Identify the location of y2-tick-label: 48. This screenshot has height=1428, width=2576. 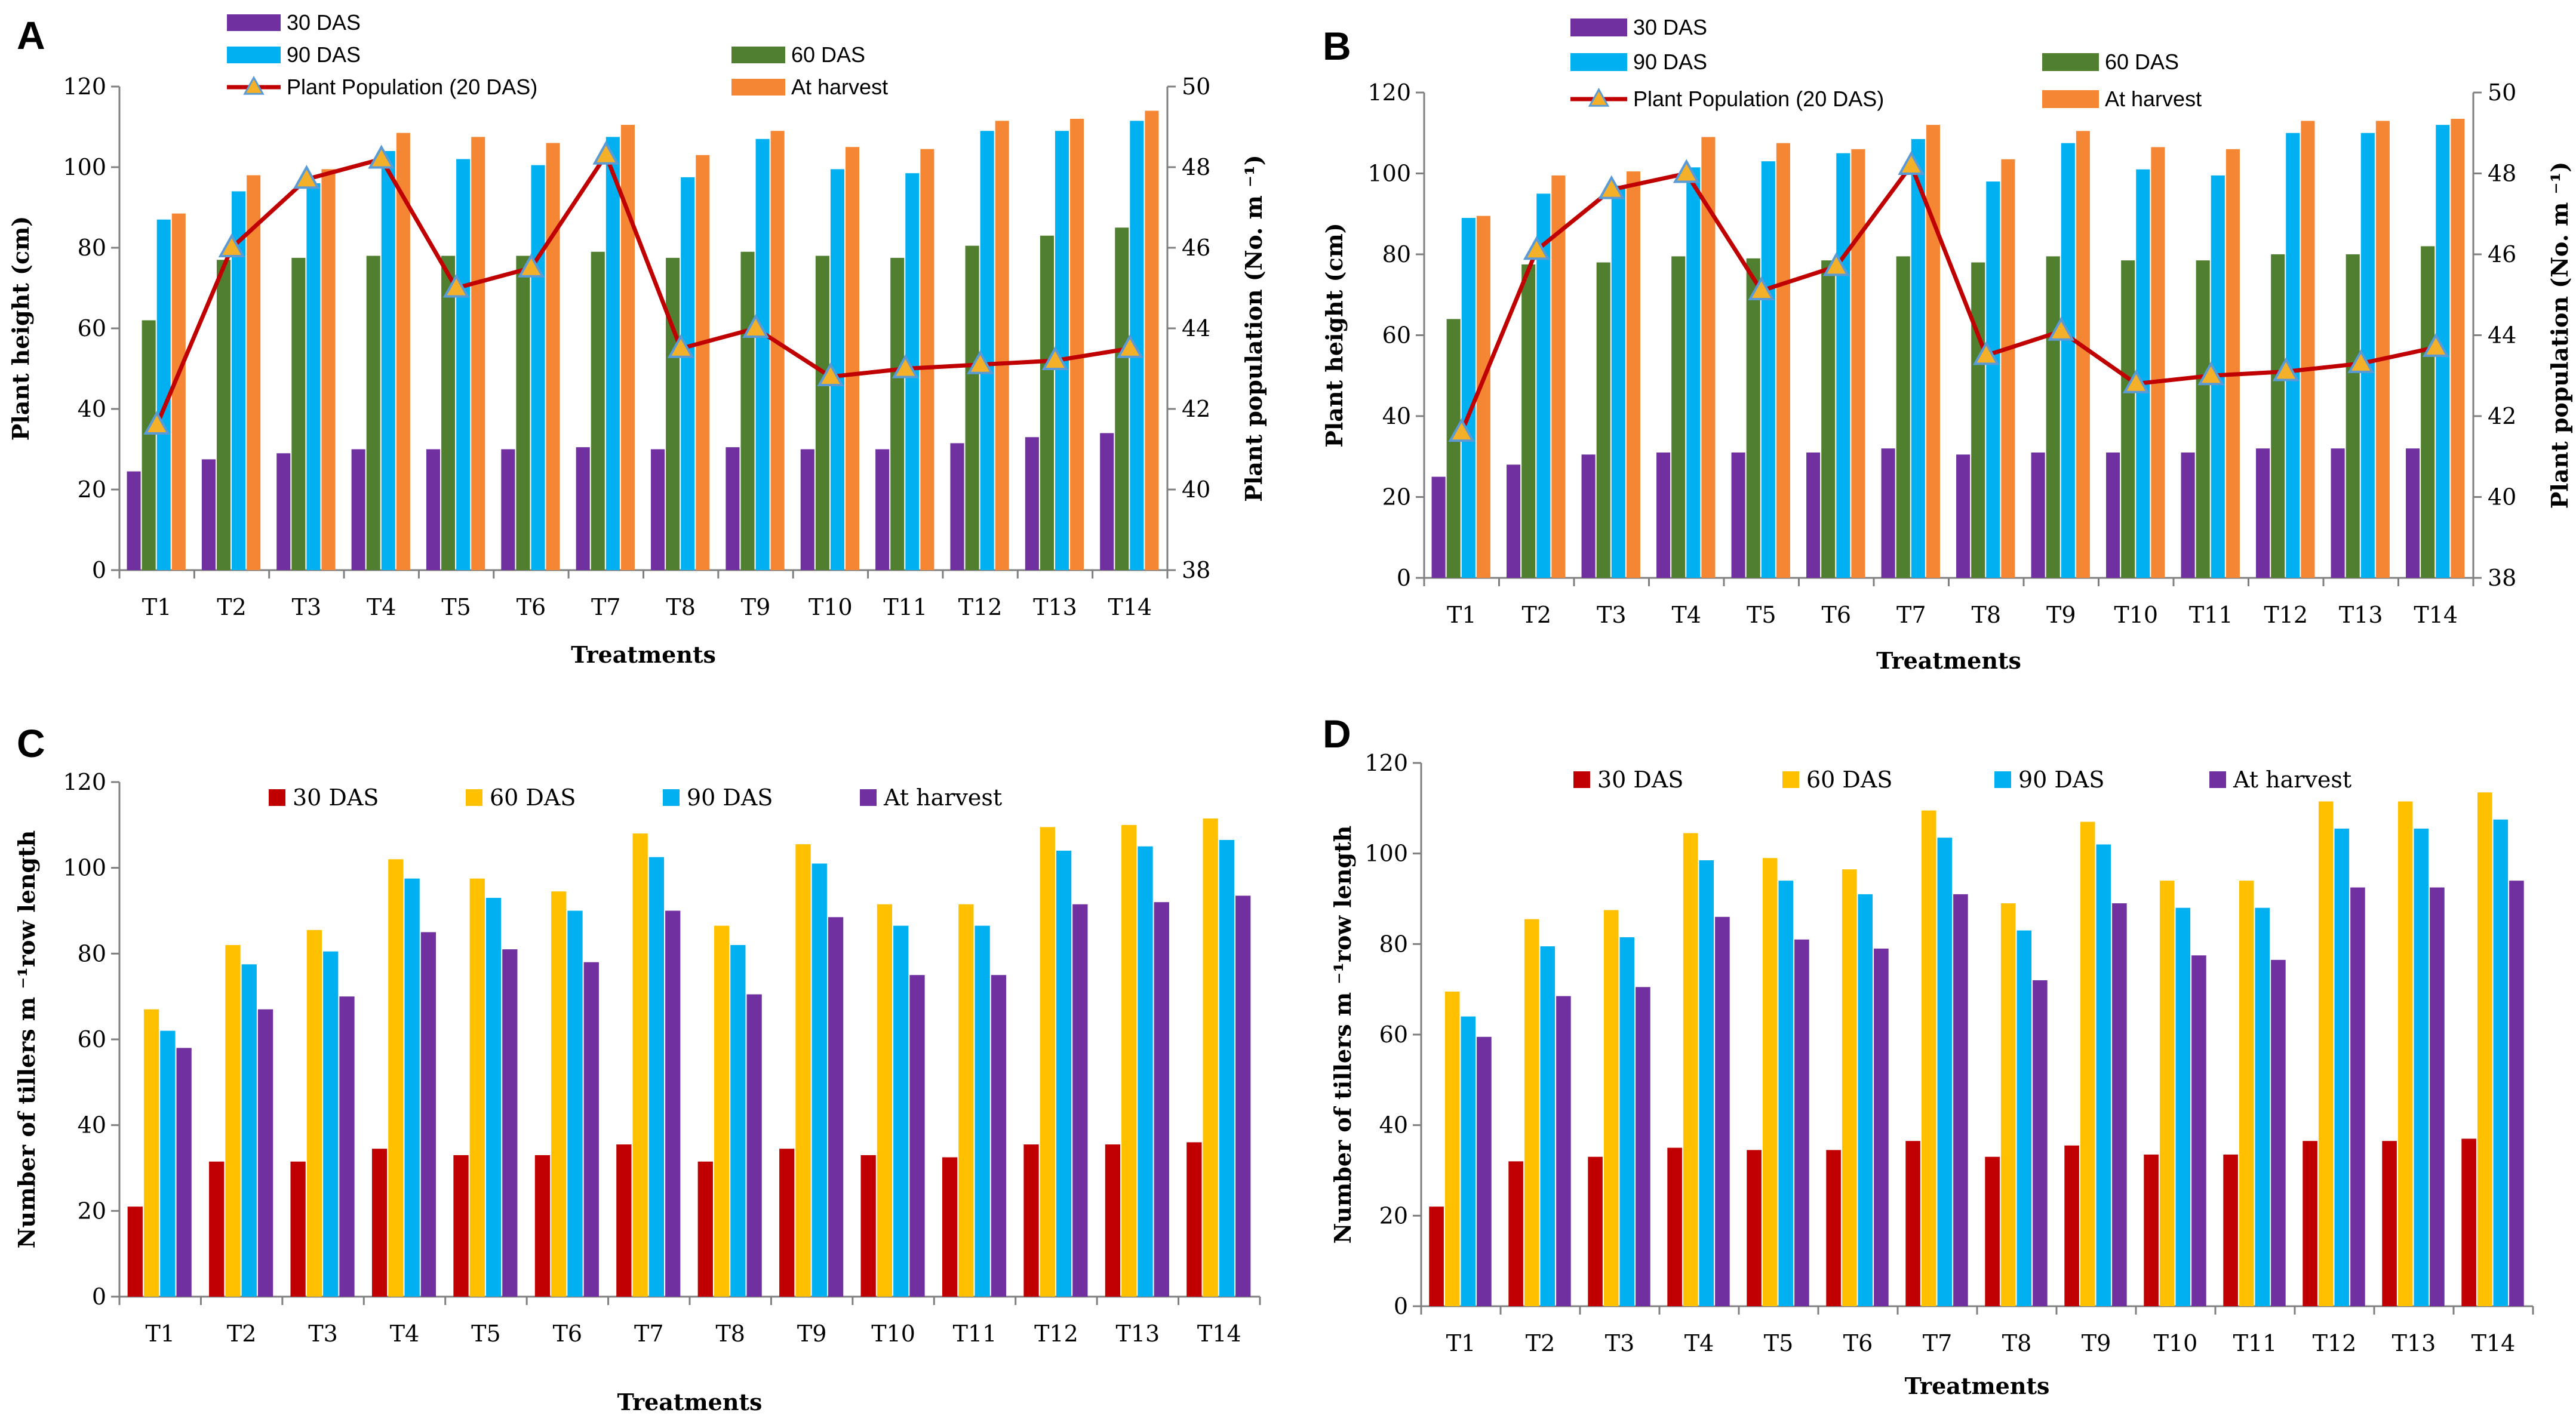
(2502, 174).